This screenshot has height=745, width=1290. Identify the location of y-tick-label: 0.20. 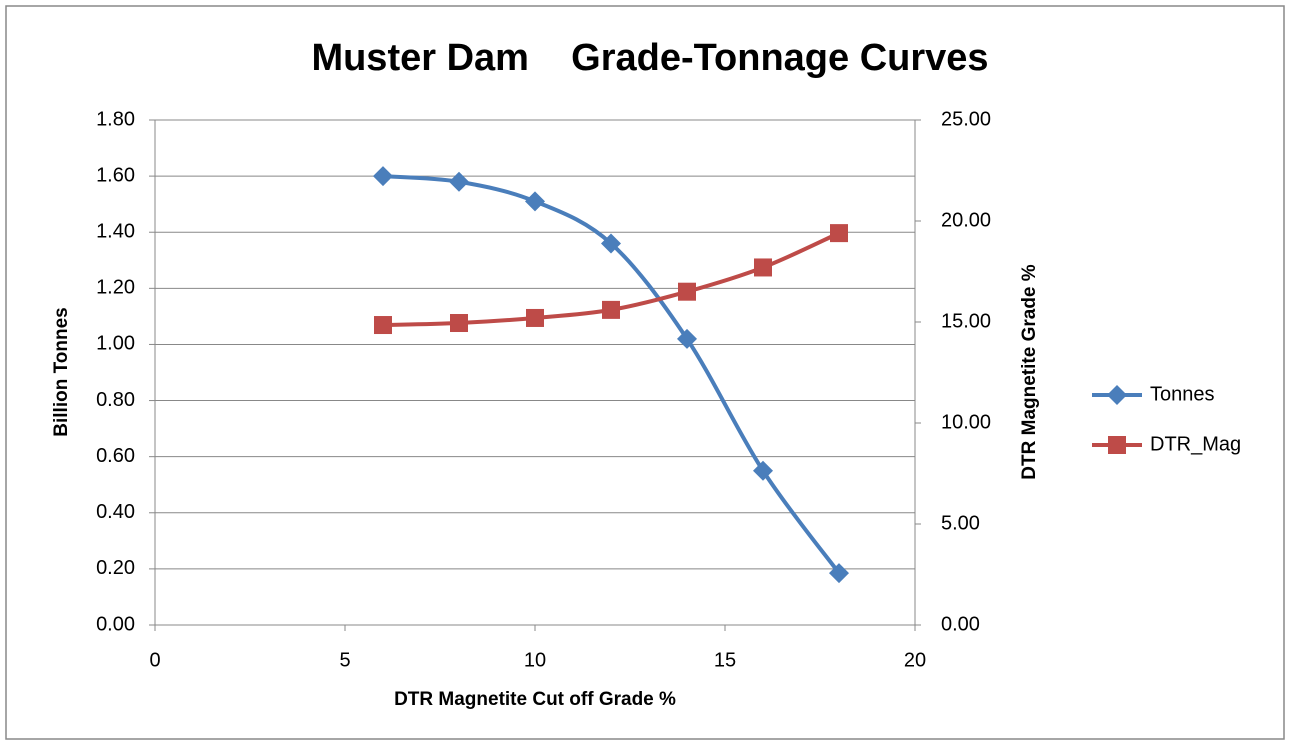
(115, 568).